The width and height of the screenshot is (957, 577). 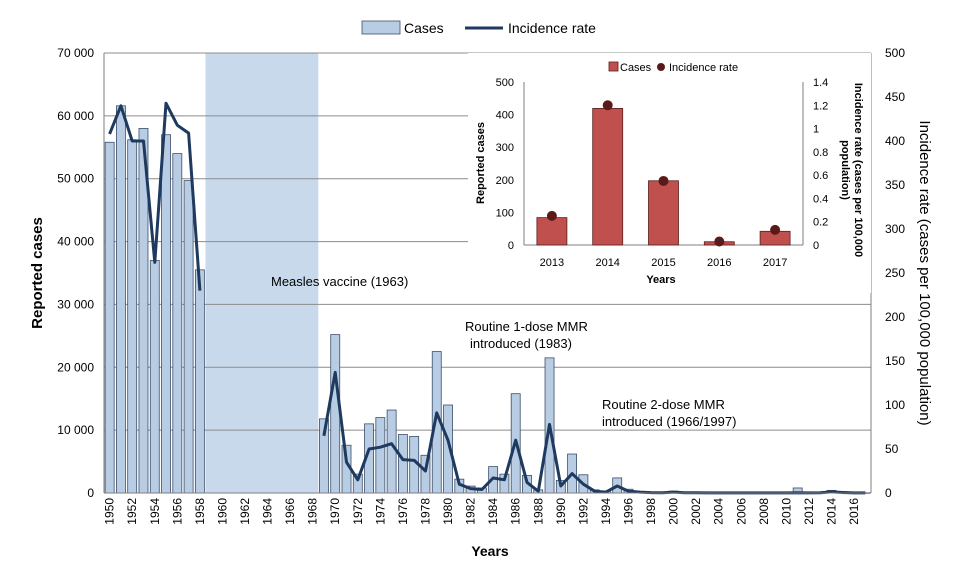 I want to click on y2-tick-label: 150, so click(x=895, y=361).